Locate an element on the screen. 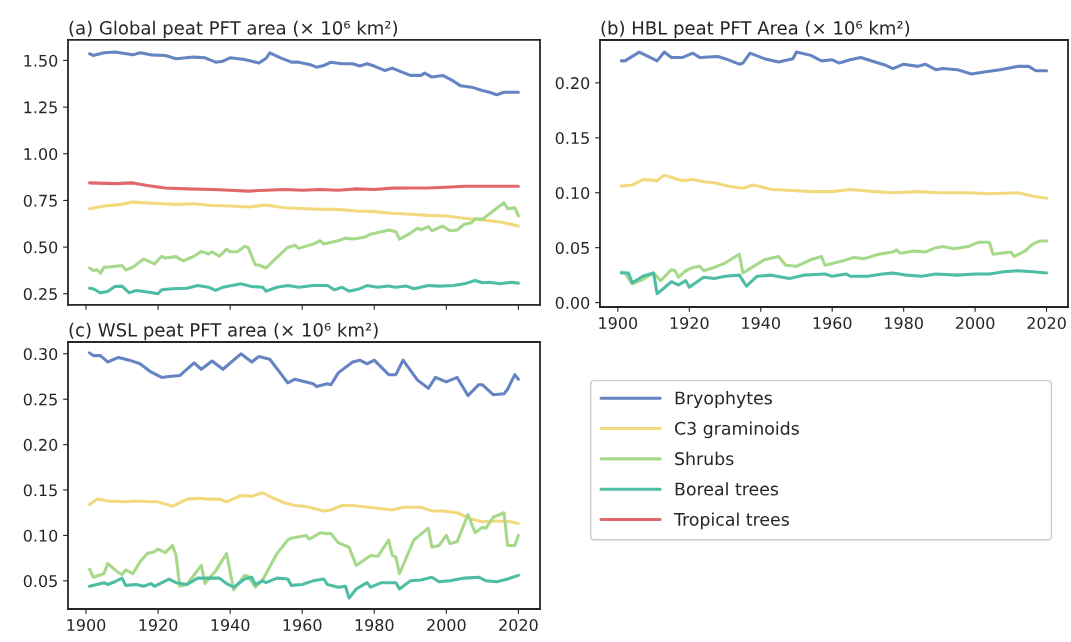 This screenshot has height=642, width=1071. y-tick-label: 1.00 is located at coordinates (41, 154).